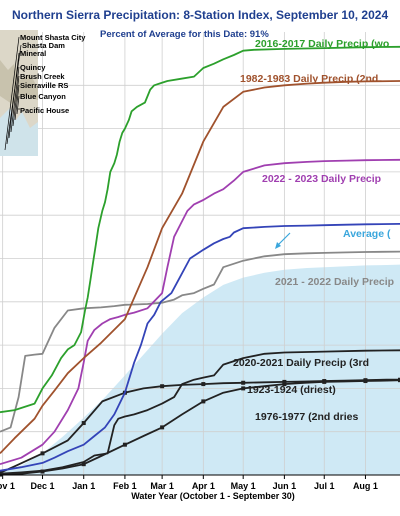  Describe the element at coordinates (44, 85) in the screenshot. I see `station-label-sierraville-rs: Sierraville RS` at that location.